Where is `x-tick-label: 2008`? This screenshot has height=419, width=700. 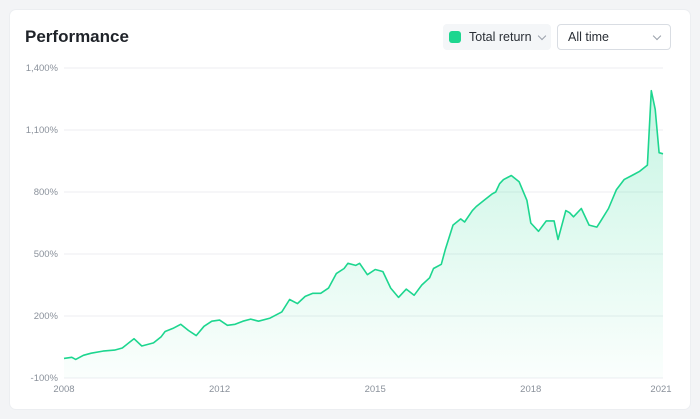 x-tick-label: 2008 is located at coordinates (63, 389).